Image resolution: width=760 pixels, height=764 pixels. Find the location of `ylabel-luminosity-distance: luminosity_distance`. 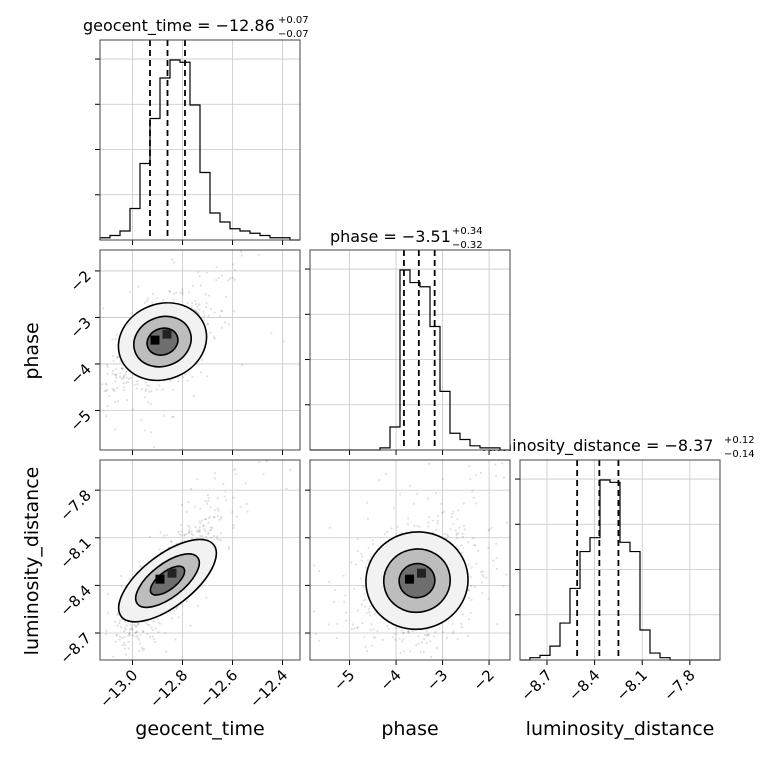

ylabel-luminosity-distance: luminosity_distance is located at coordinates (32, 561).